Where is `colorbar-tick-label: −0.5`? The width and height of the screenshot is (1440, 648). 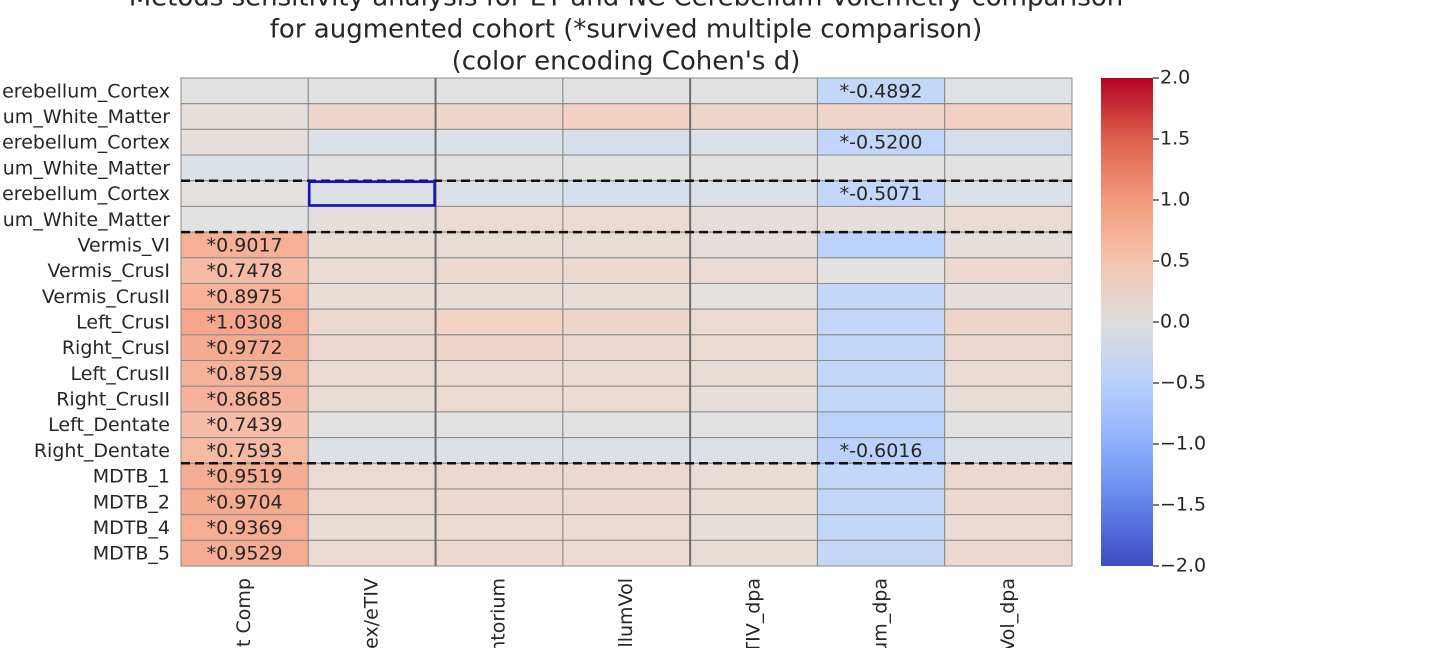
colorbar-tick-label: −0.5 is located at coordinates (1183, 383).